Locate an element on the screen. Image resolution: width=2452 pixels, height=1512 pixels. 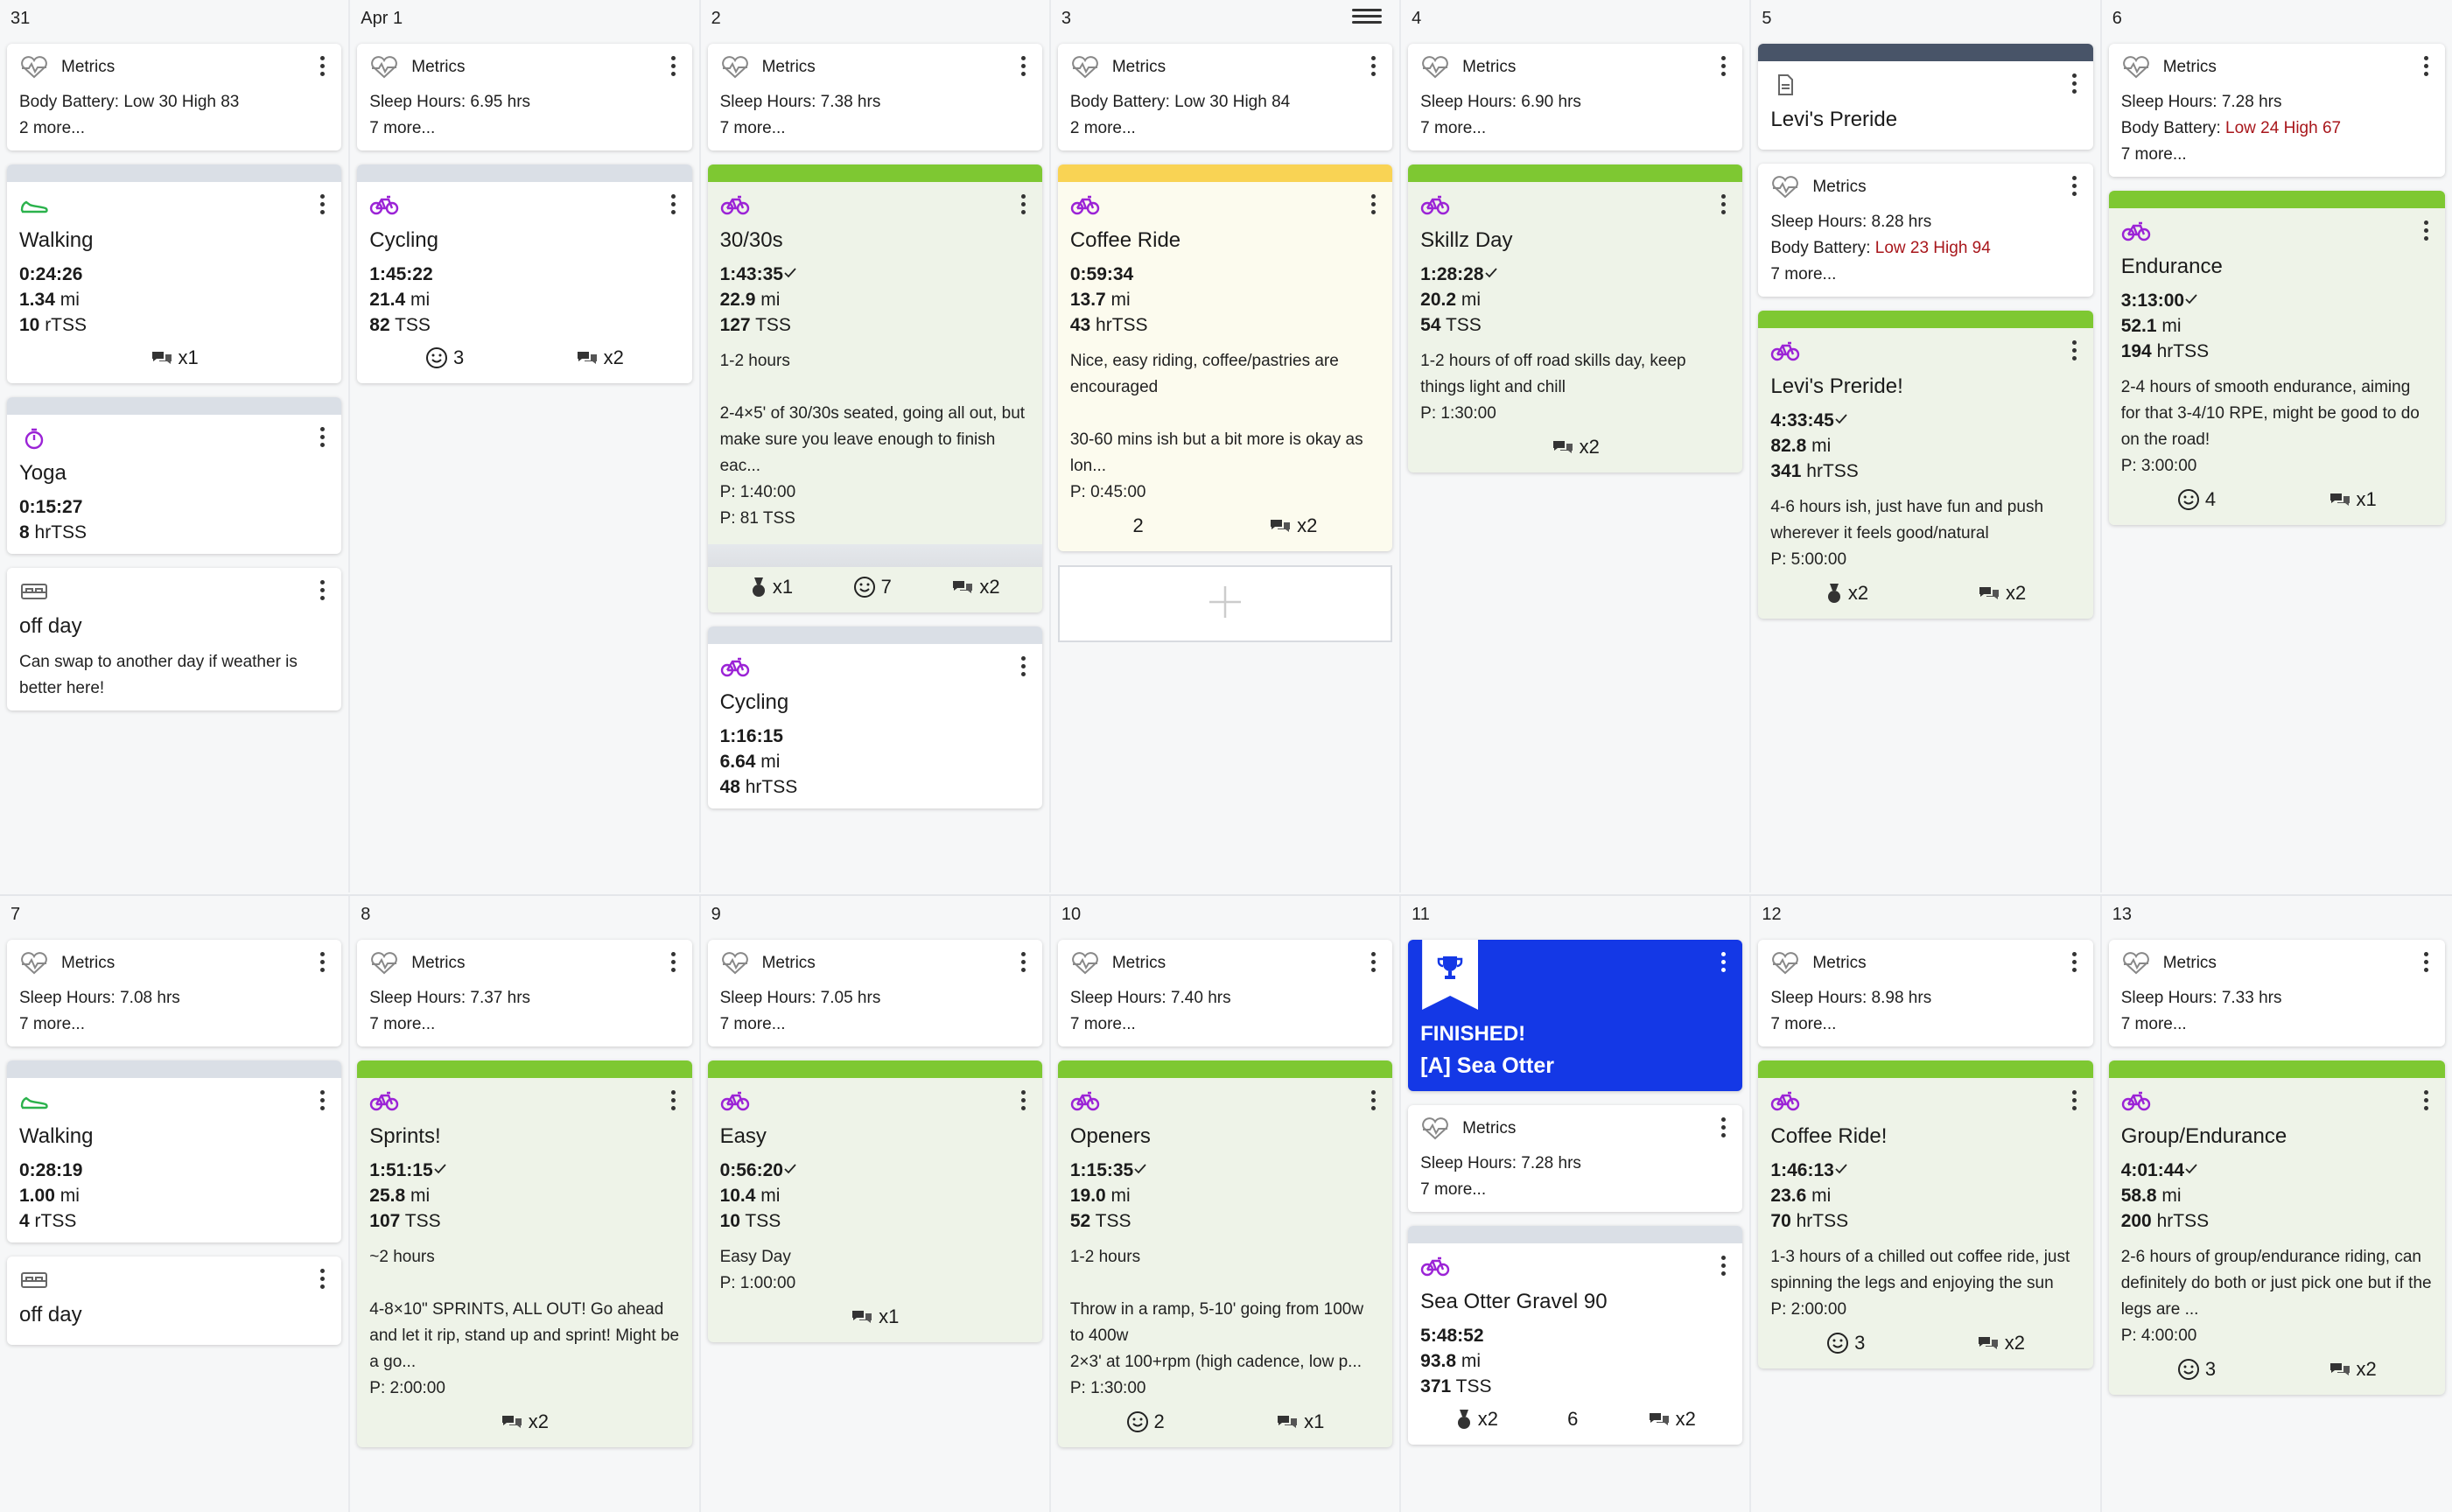
note-card: off day is located at coordinates (174, 1300).